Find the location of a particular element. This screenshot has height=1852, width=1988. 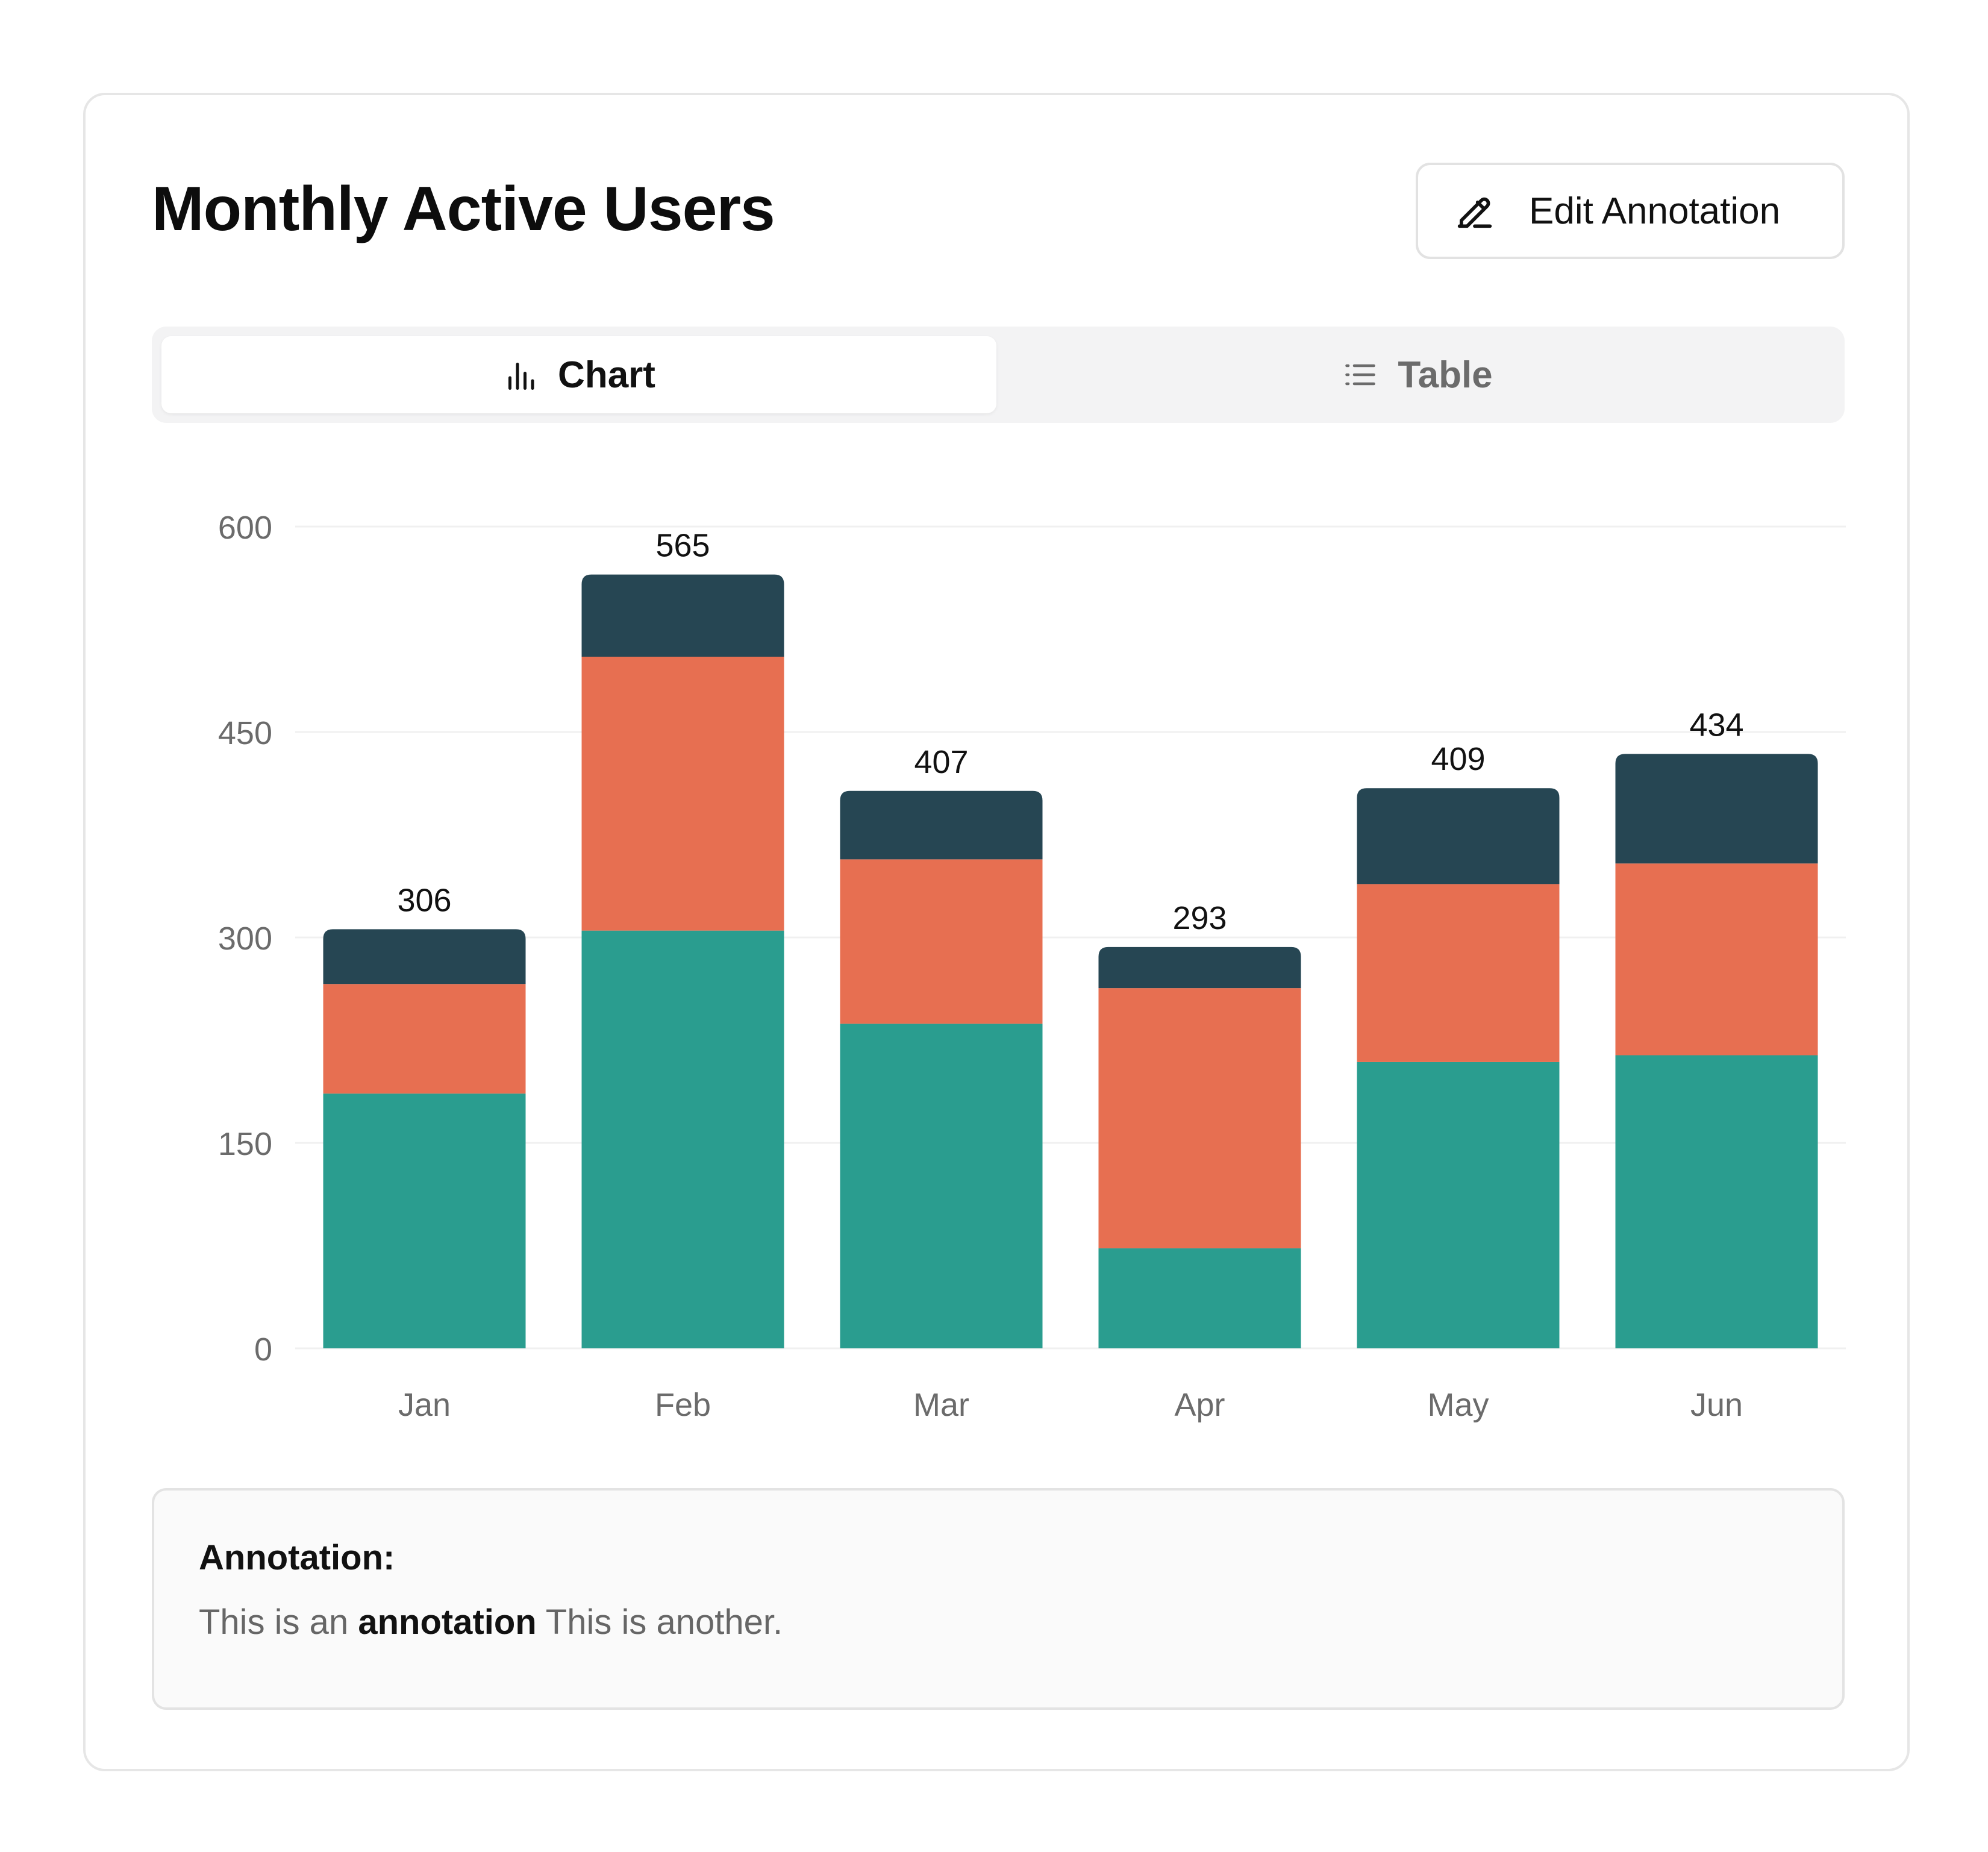

x-tick-label: Apr is located at coordinates (1199, 1405).